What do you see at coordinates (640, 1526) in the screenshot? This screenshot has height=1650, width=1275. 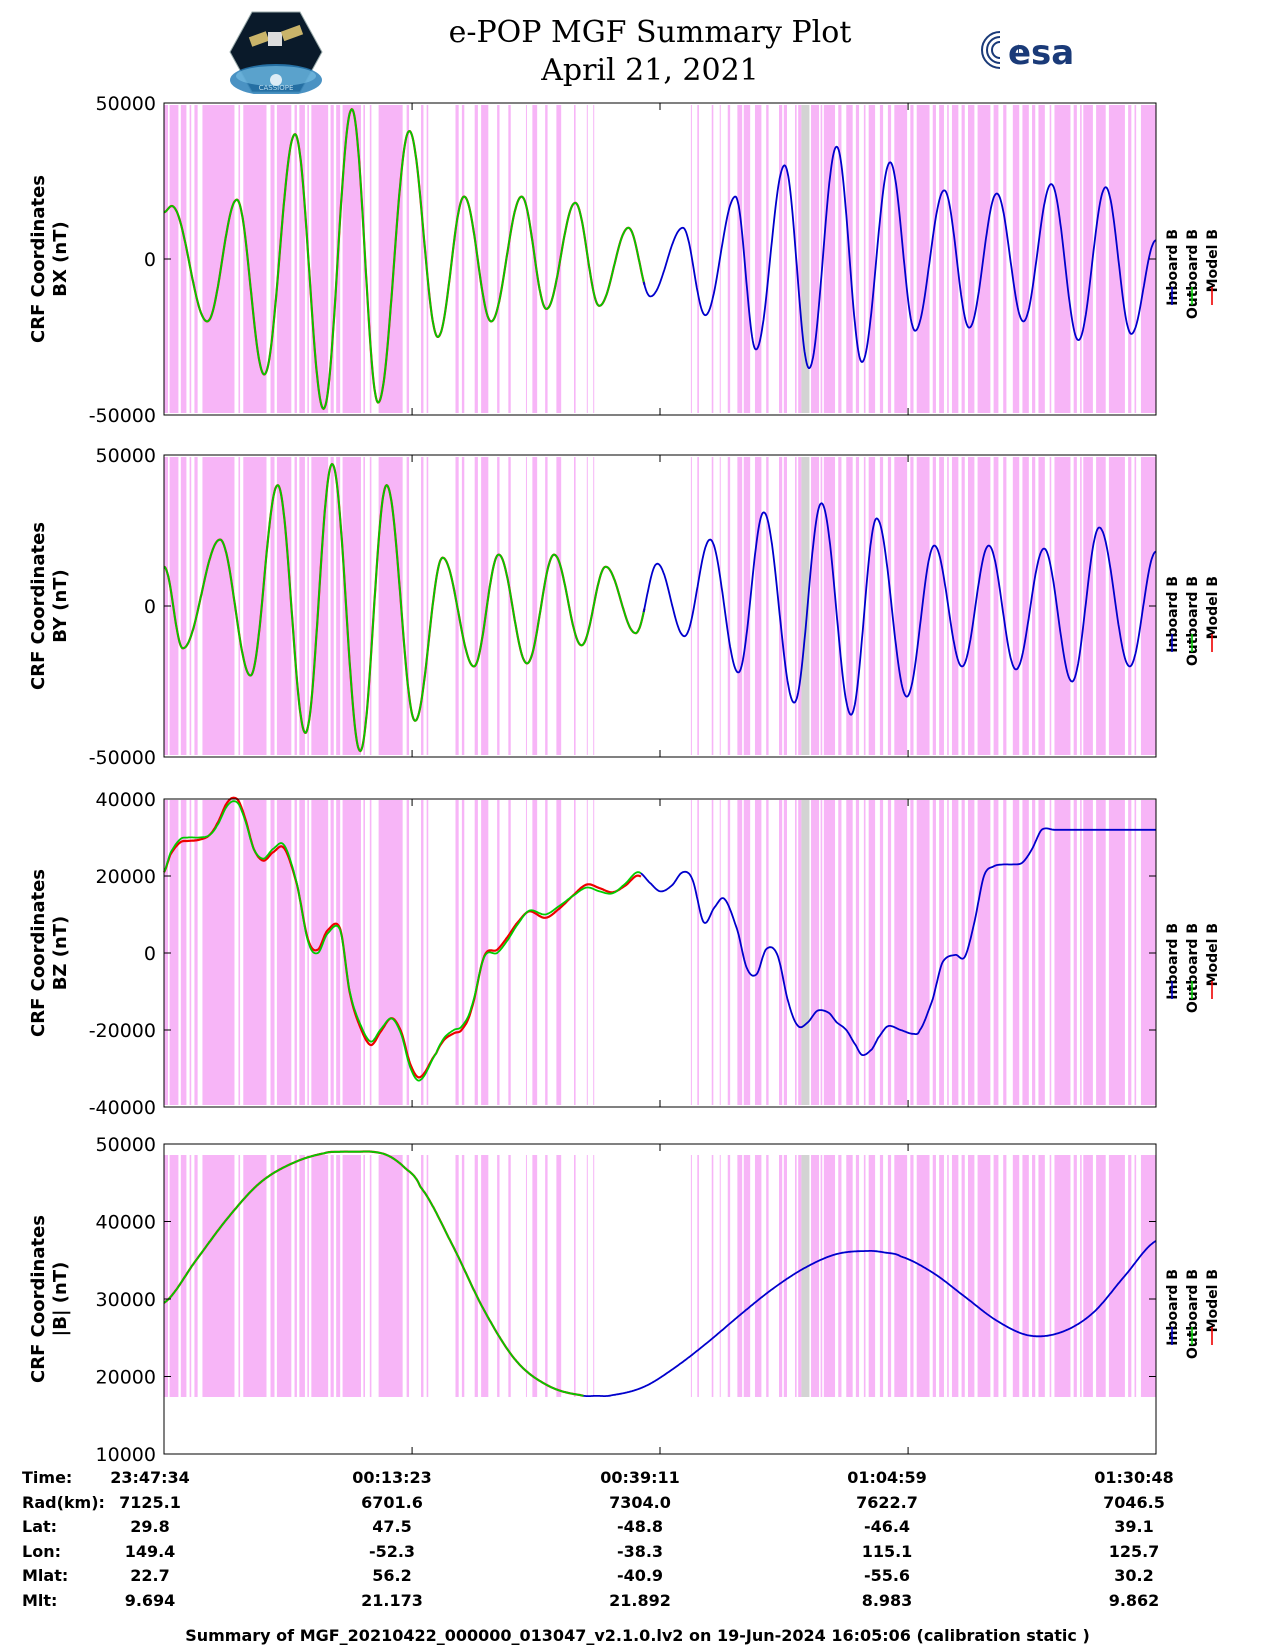 I see `ephemeris-value: -48.8` at bounding box center [640, 1526].